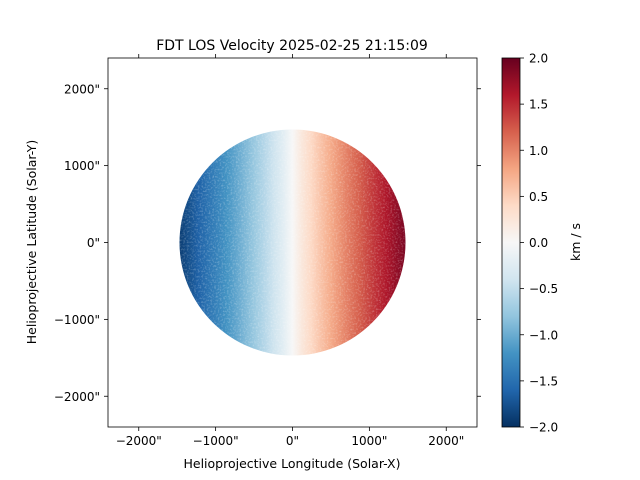 This screenshot has width=640, height=480. Describe the element at coordinates (543, 381) in the screenshot. I see `colorbar-tick-label: −1.5` at that location.